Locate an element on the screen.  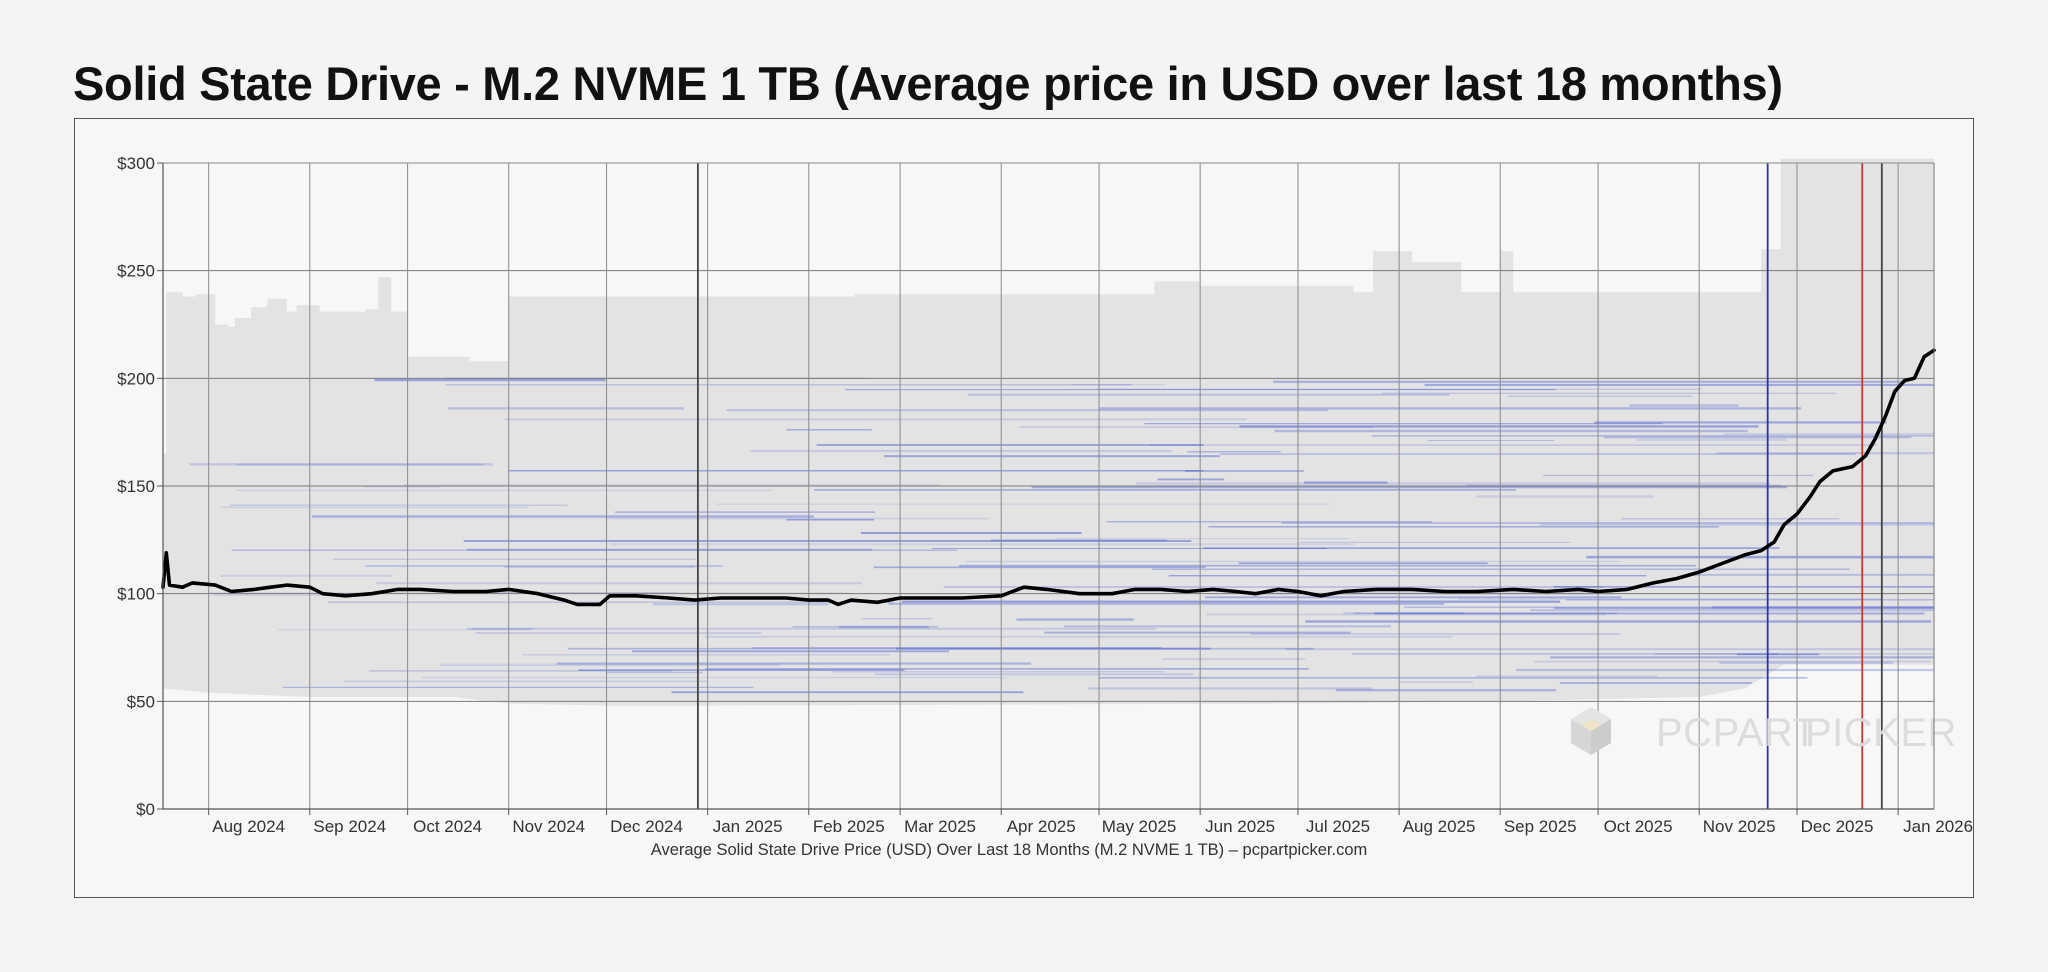
watermark-text-picker: PICKER is located at coordinates (1881, 733).